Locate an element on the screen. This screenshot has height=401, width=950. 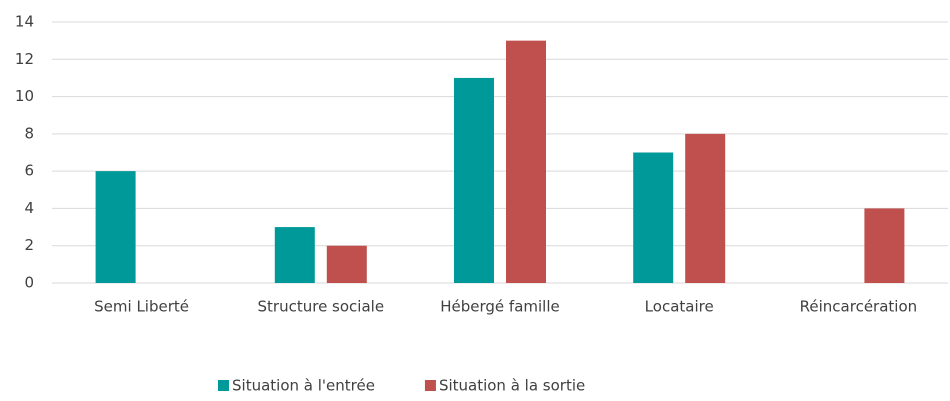
legend-label: Situation à la sortie is located at coordinates (512, 386).